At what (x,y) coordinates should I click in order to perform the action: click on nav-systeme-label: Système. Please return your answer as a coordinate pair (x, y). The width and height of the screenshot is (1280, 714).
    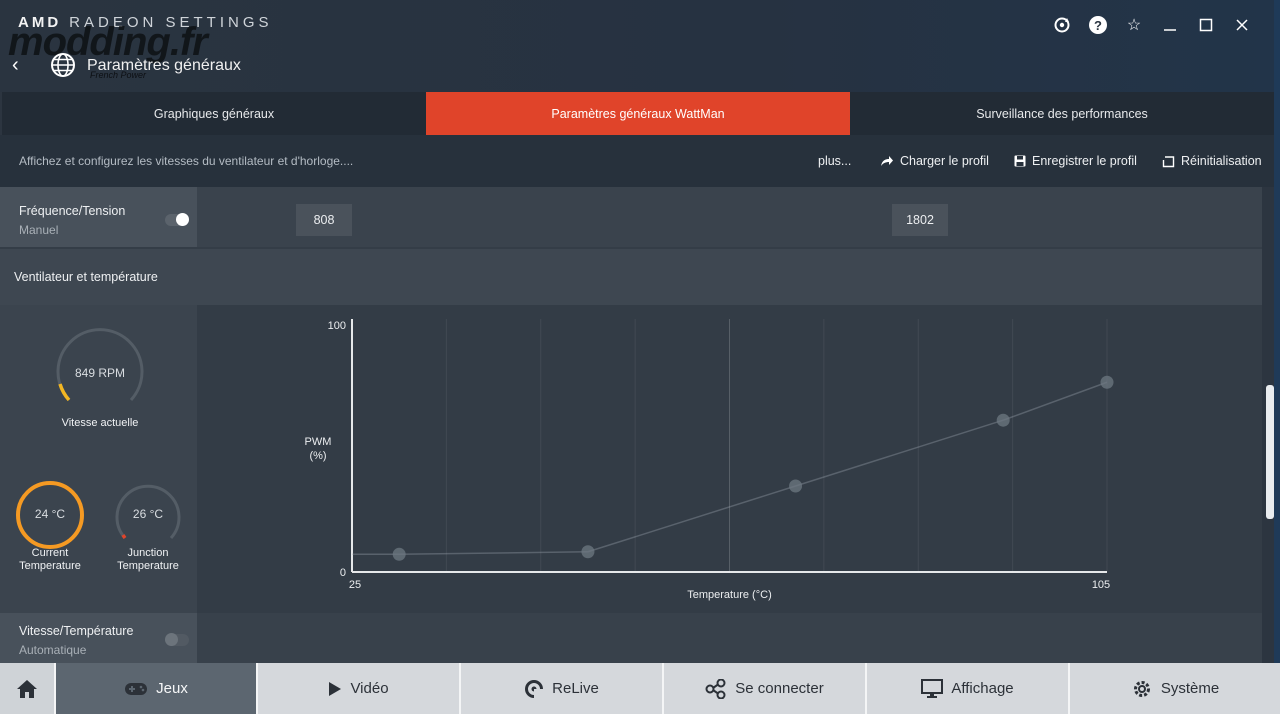
    Looking at the image, I should click on (1190, 688).